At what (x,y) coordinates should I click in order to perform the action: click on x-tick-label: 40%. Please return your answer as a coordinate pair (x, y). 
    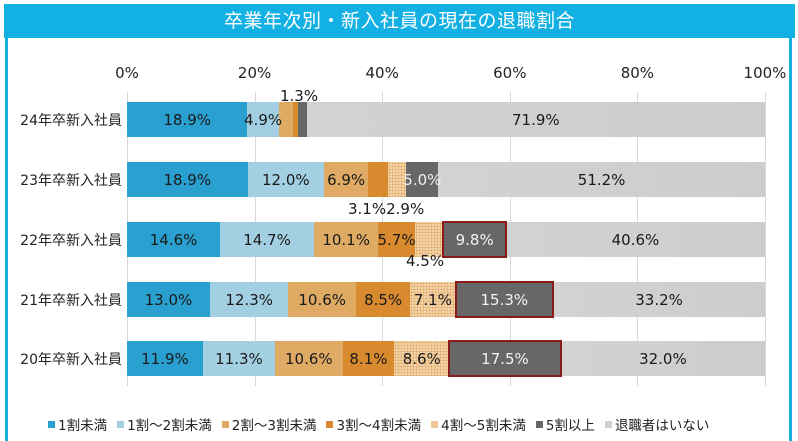
    Looking at the image, I should click on (382, 73).